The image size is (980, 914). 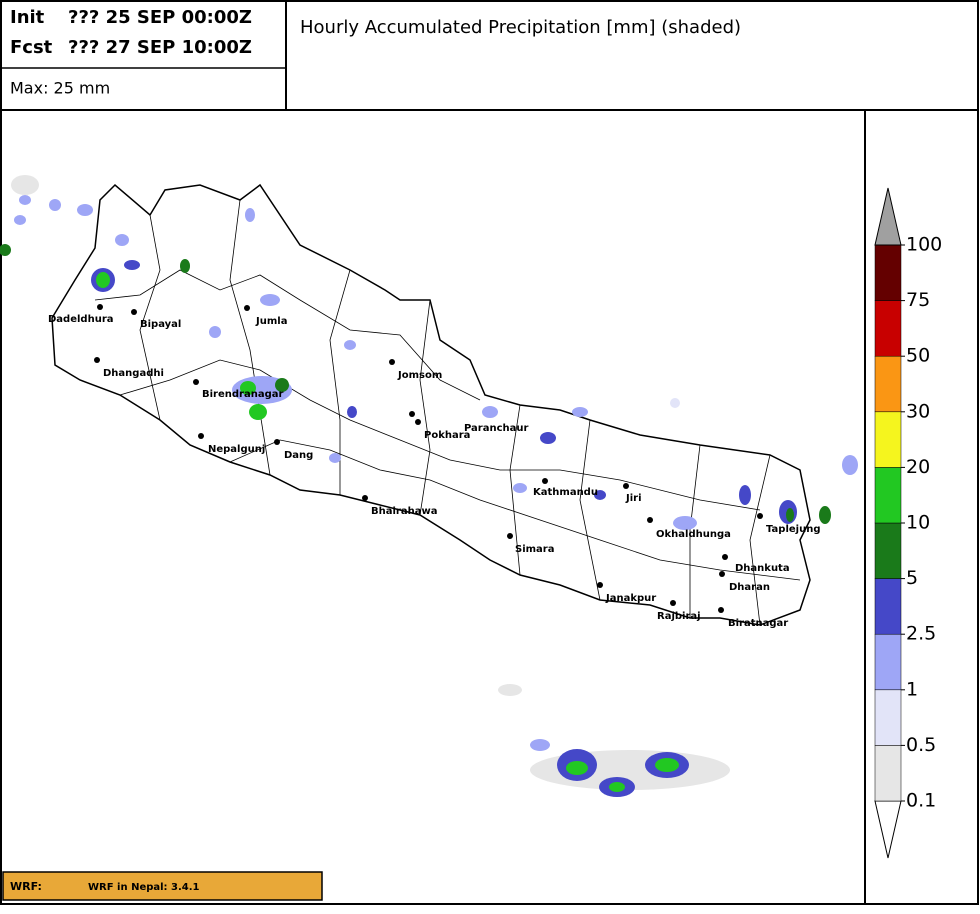 What do you see at coordinates (921, 634) in the screenshot?
I see `colorbar-label: 2.5` at bounding box center [921, 634].